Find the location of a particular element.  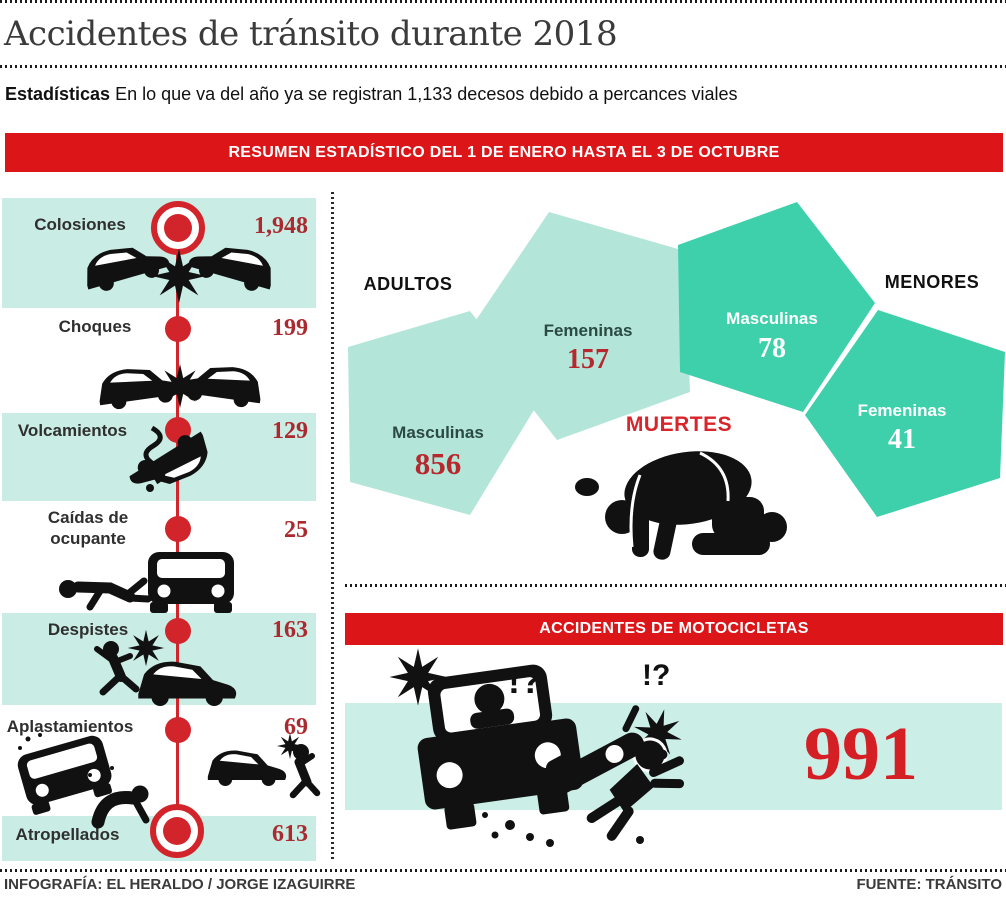

column-separator is located at coordinates (332, 526).